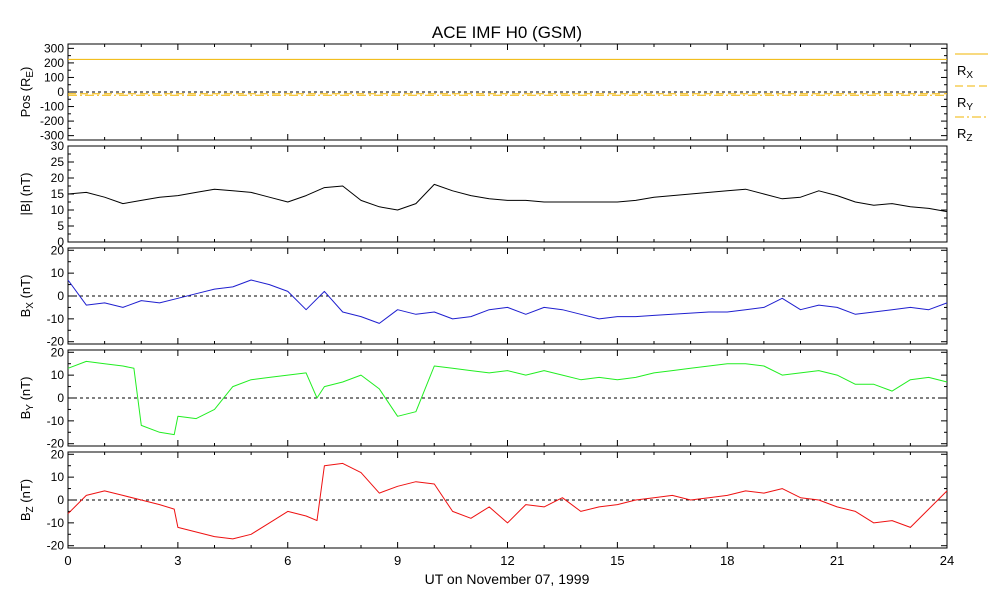 The image size is (993, 600). I want to click on ylabel-bz: BZ (nT), so click(27, 500).